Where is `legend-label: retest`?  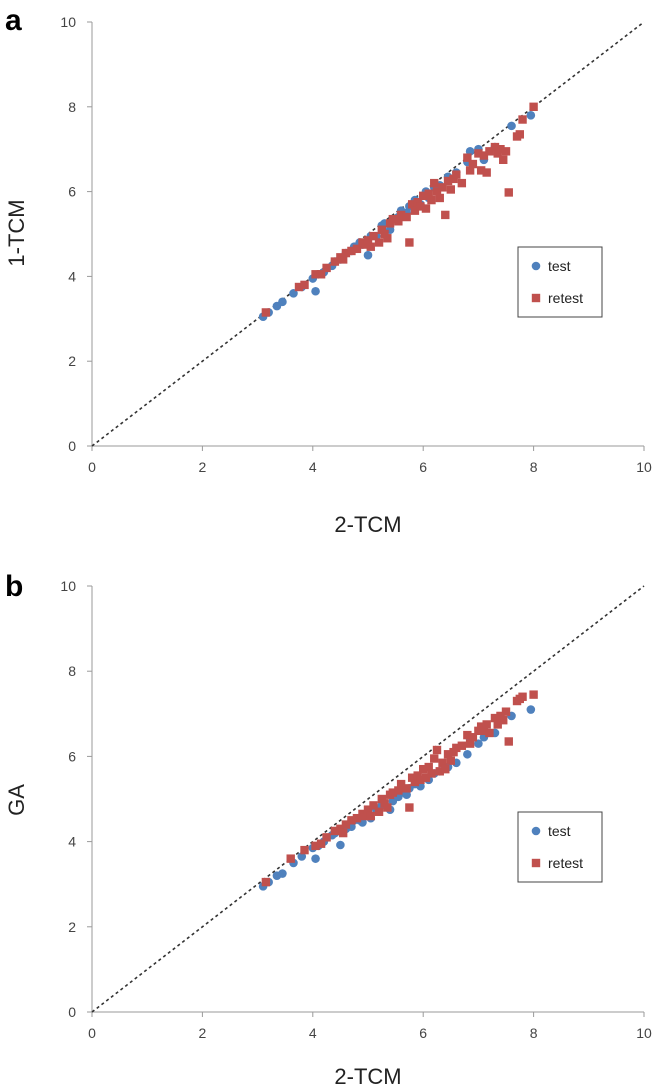 legend-label: retest is located at coordinates (565, 298).